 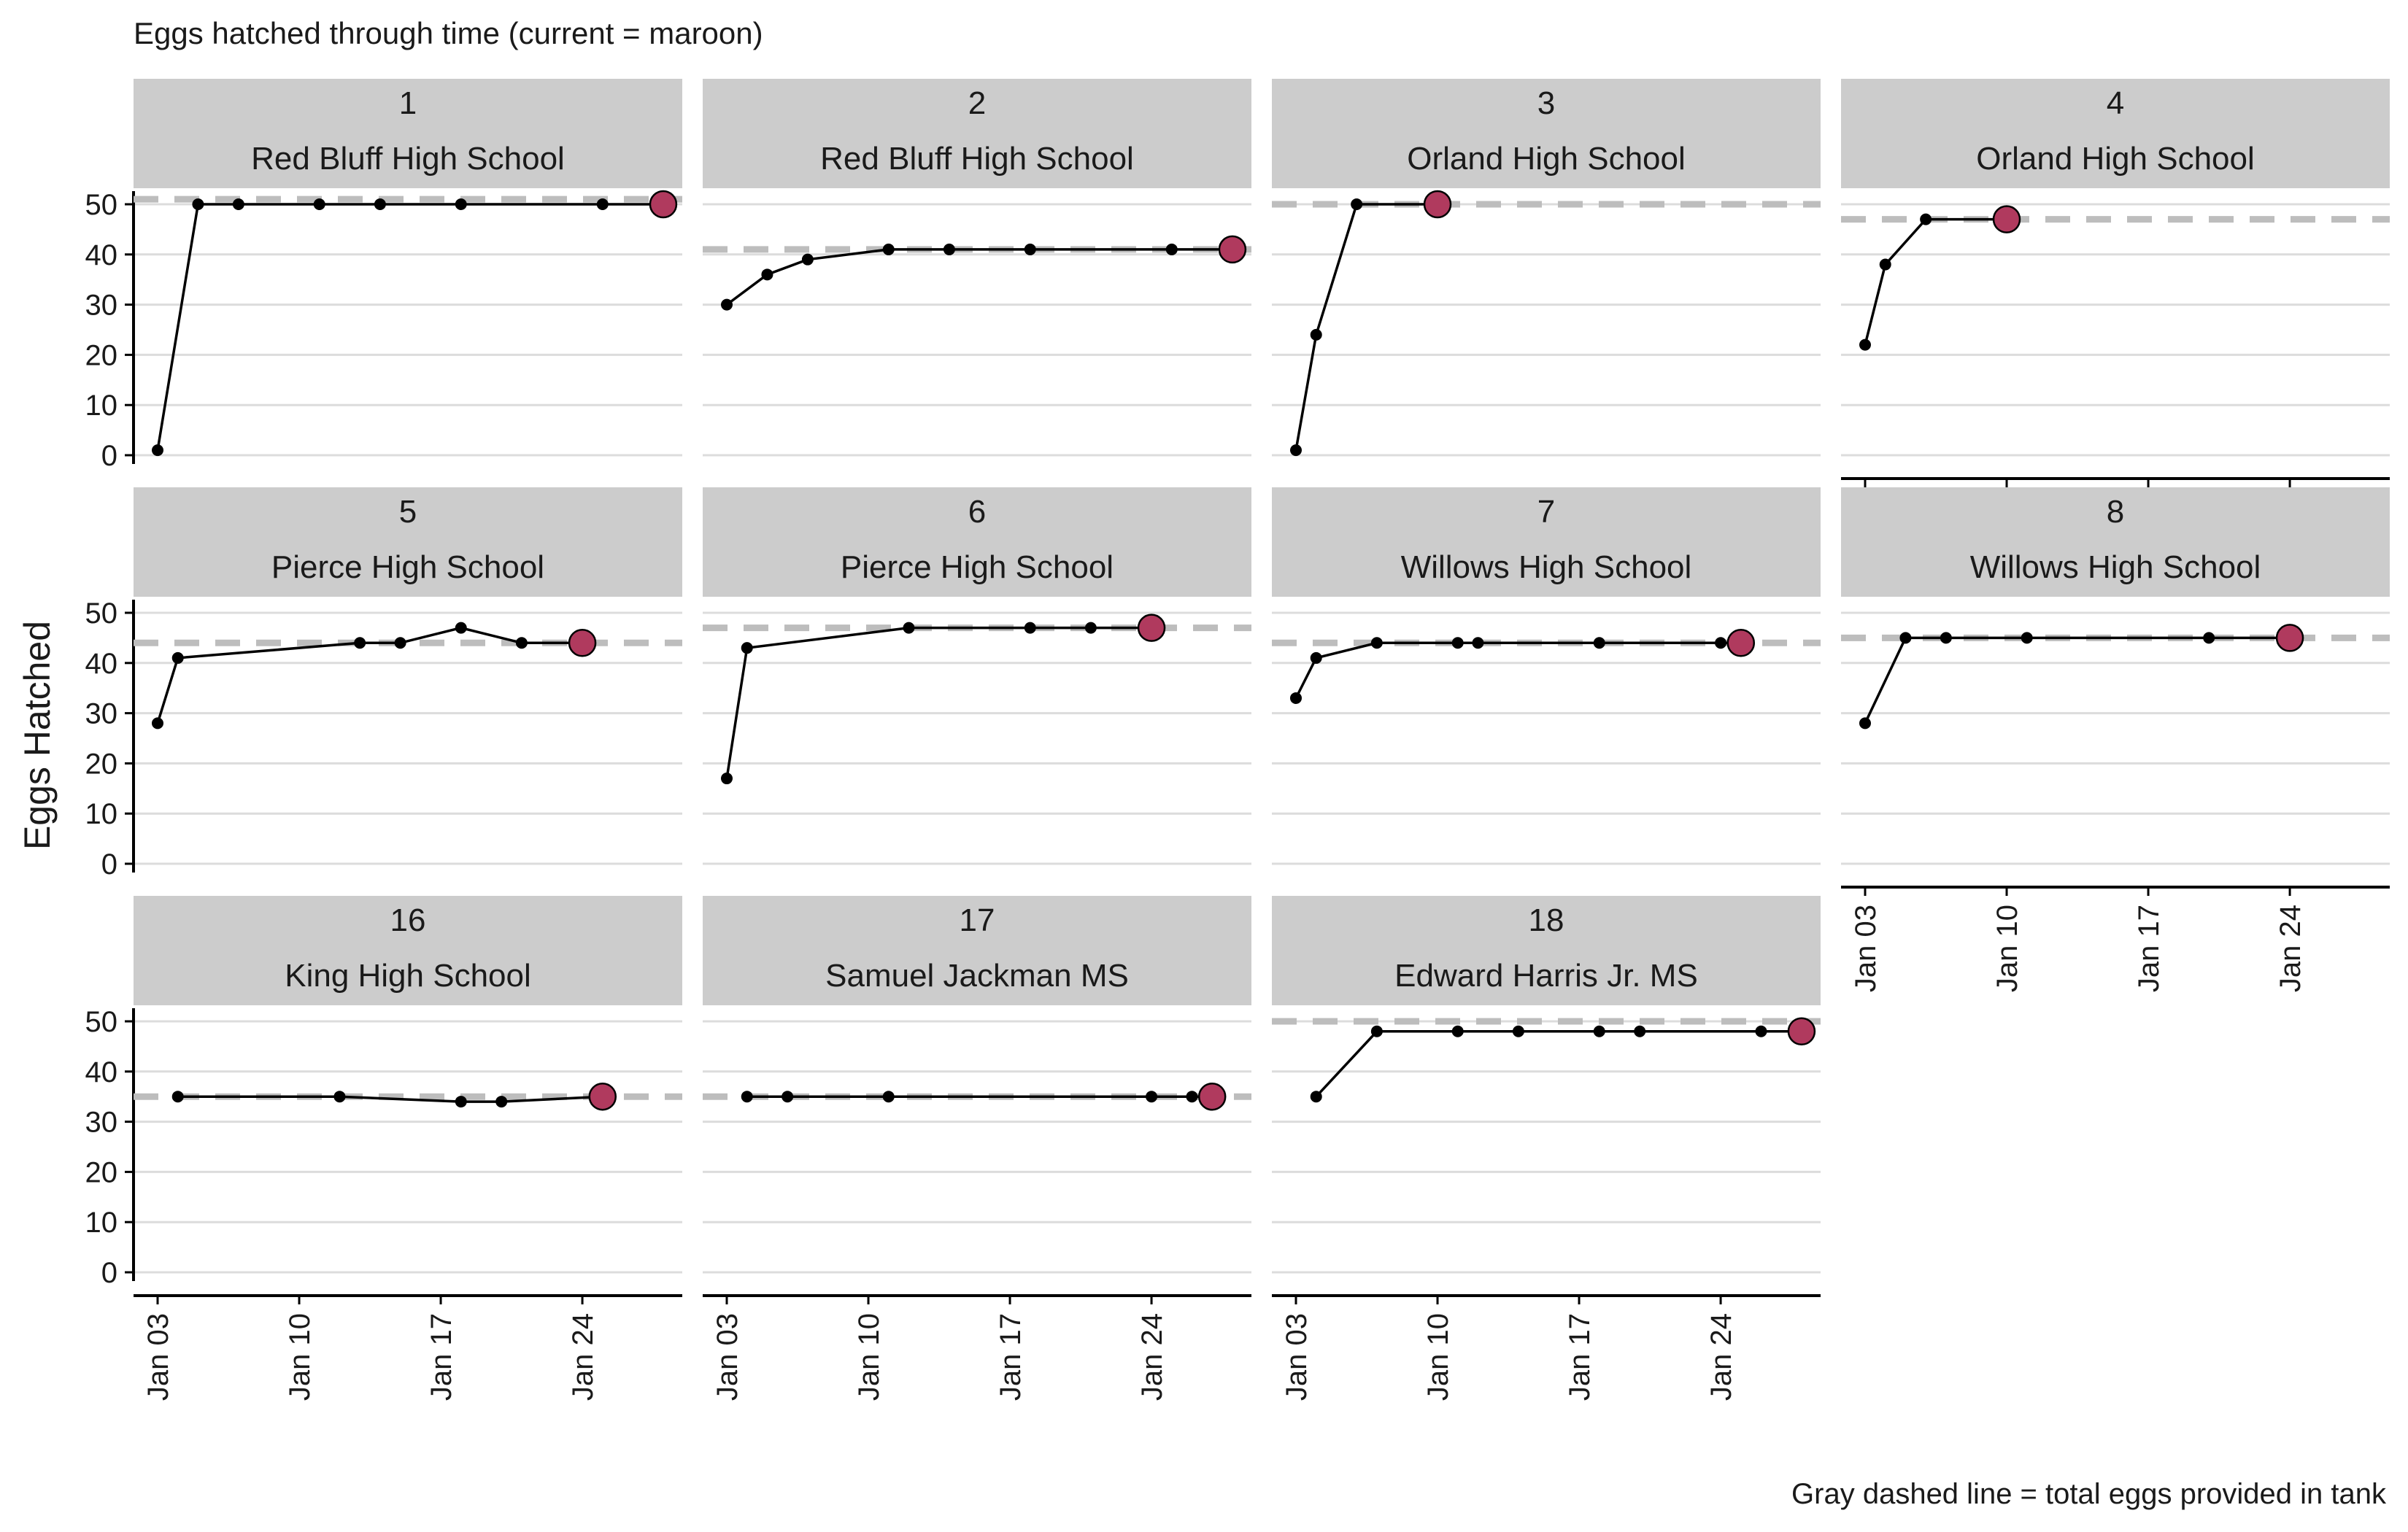 I want to click on strip-tank-label: 8, so click(x=2115, y=512).